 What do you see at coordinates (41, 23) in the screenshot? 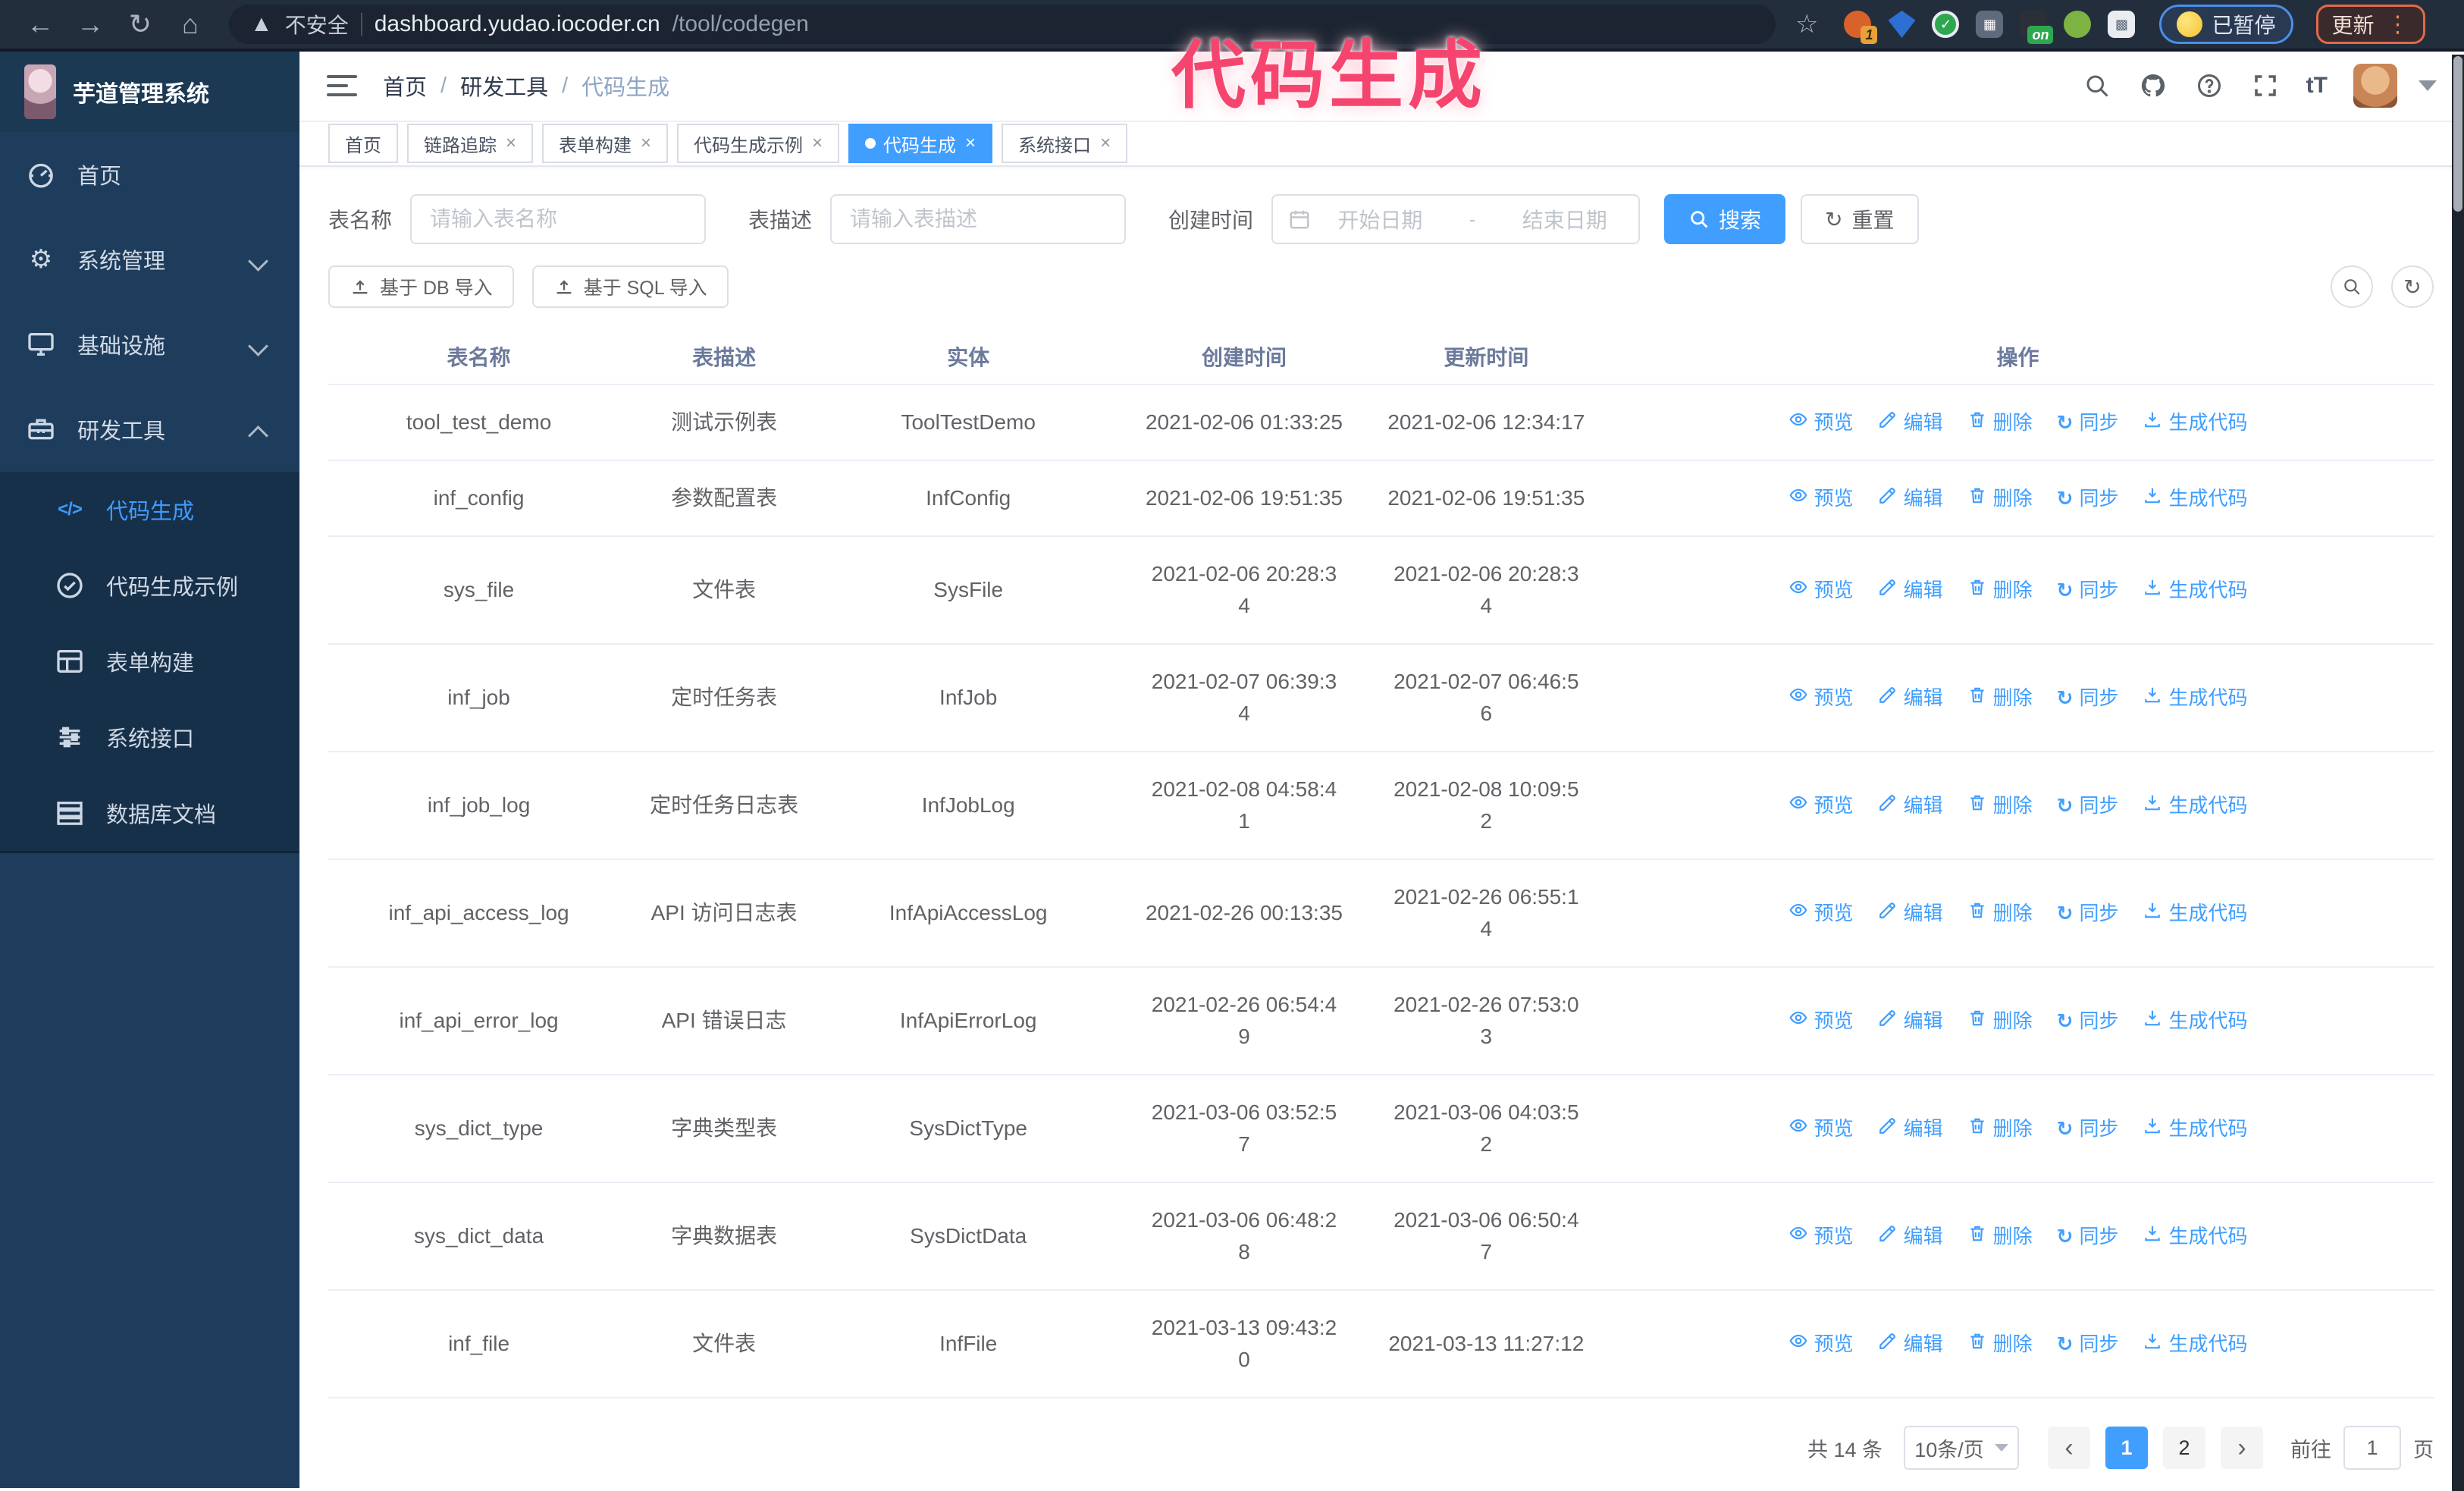
I see `back-icon: ←` at bounding box center [41, 23].